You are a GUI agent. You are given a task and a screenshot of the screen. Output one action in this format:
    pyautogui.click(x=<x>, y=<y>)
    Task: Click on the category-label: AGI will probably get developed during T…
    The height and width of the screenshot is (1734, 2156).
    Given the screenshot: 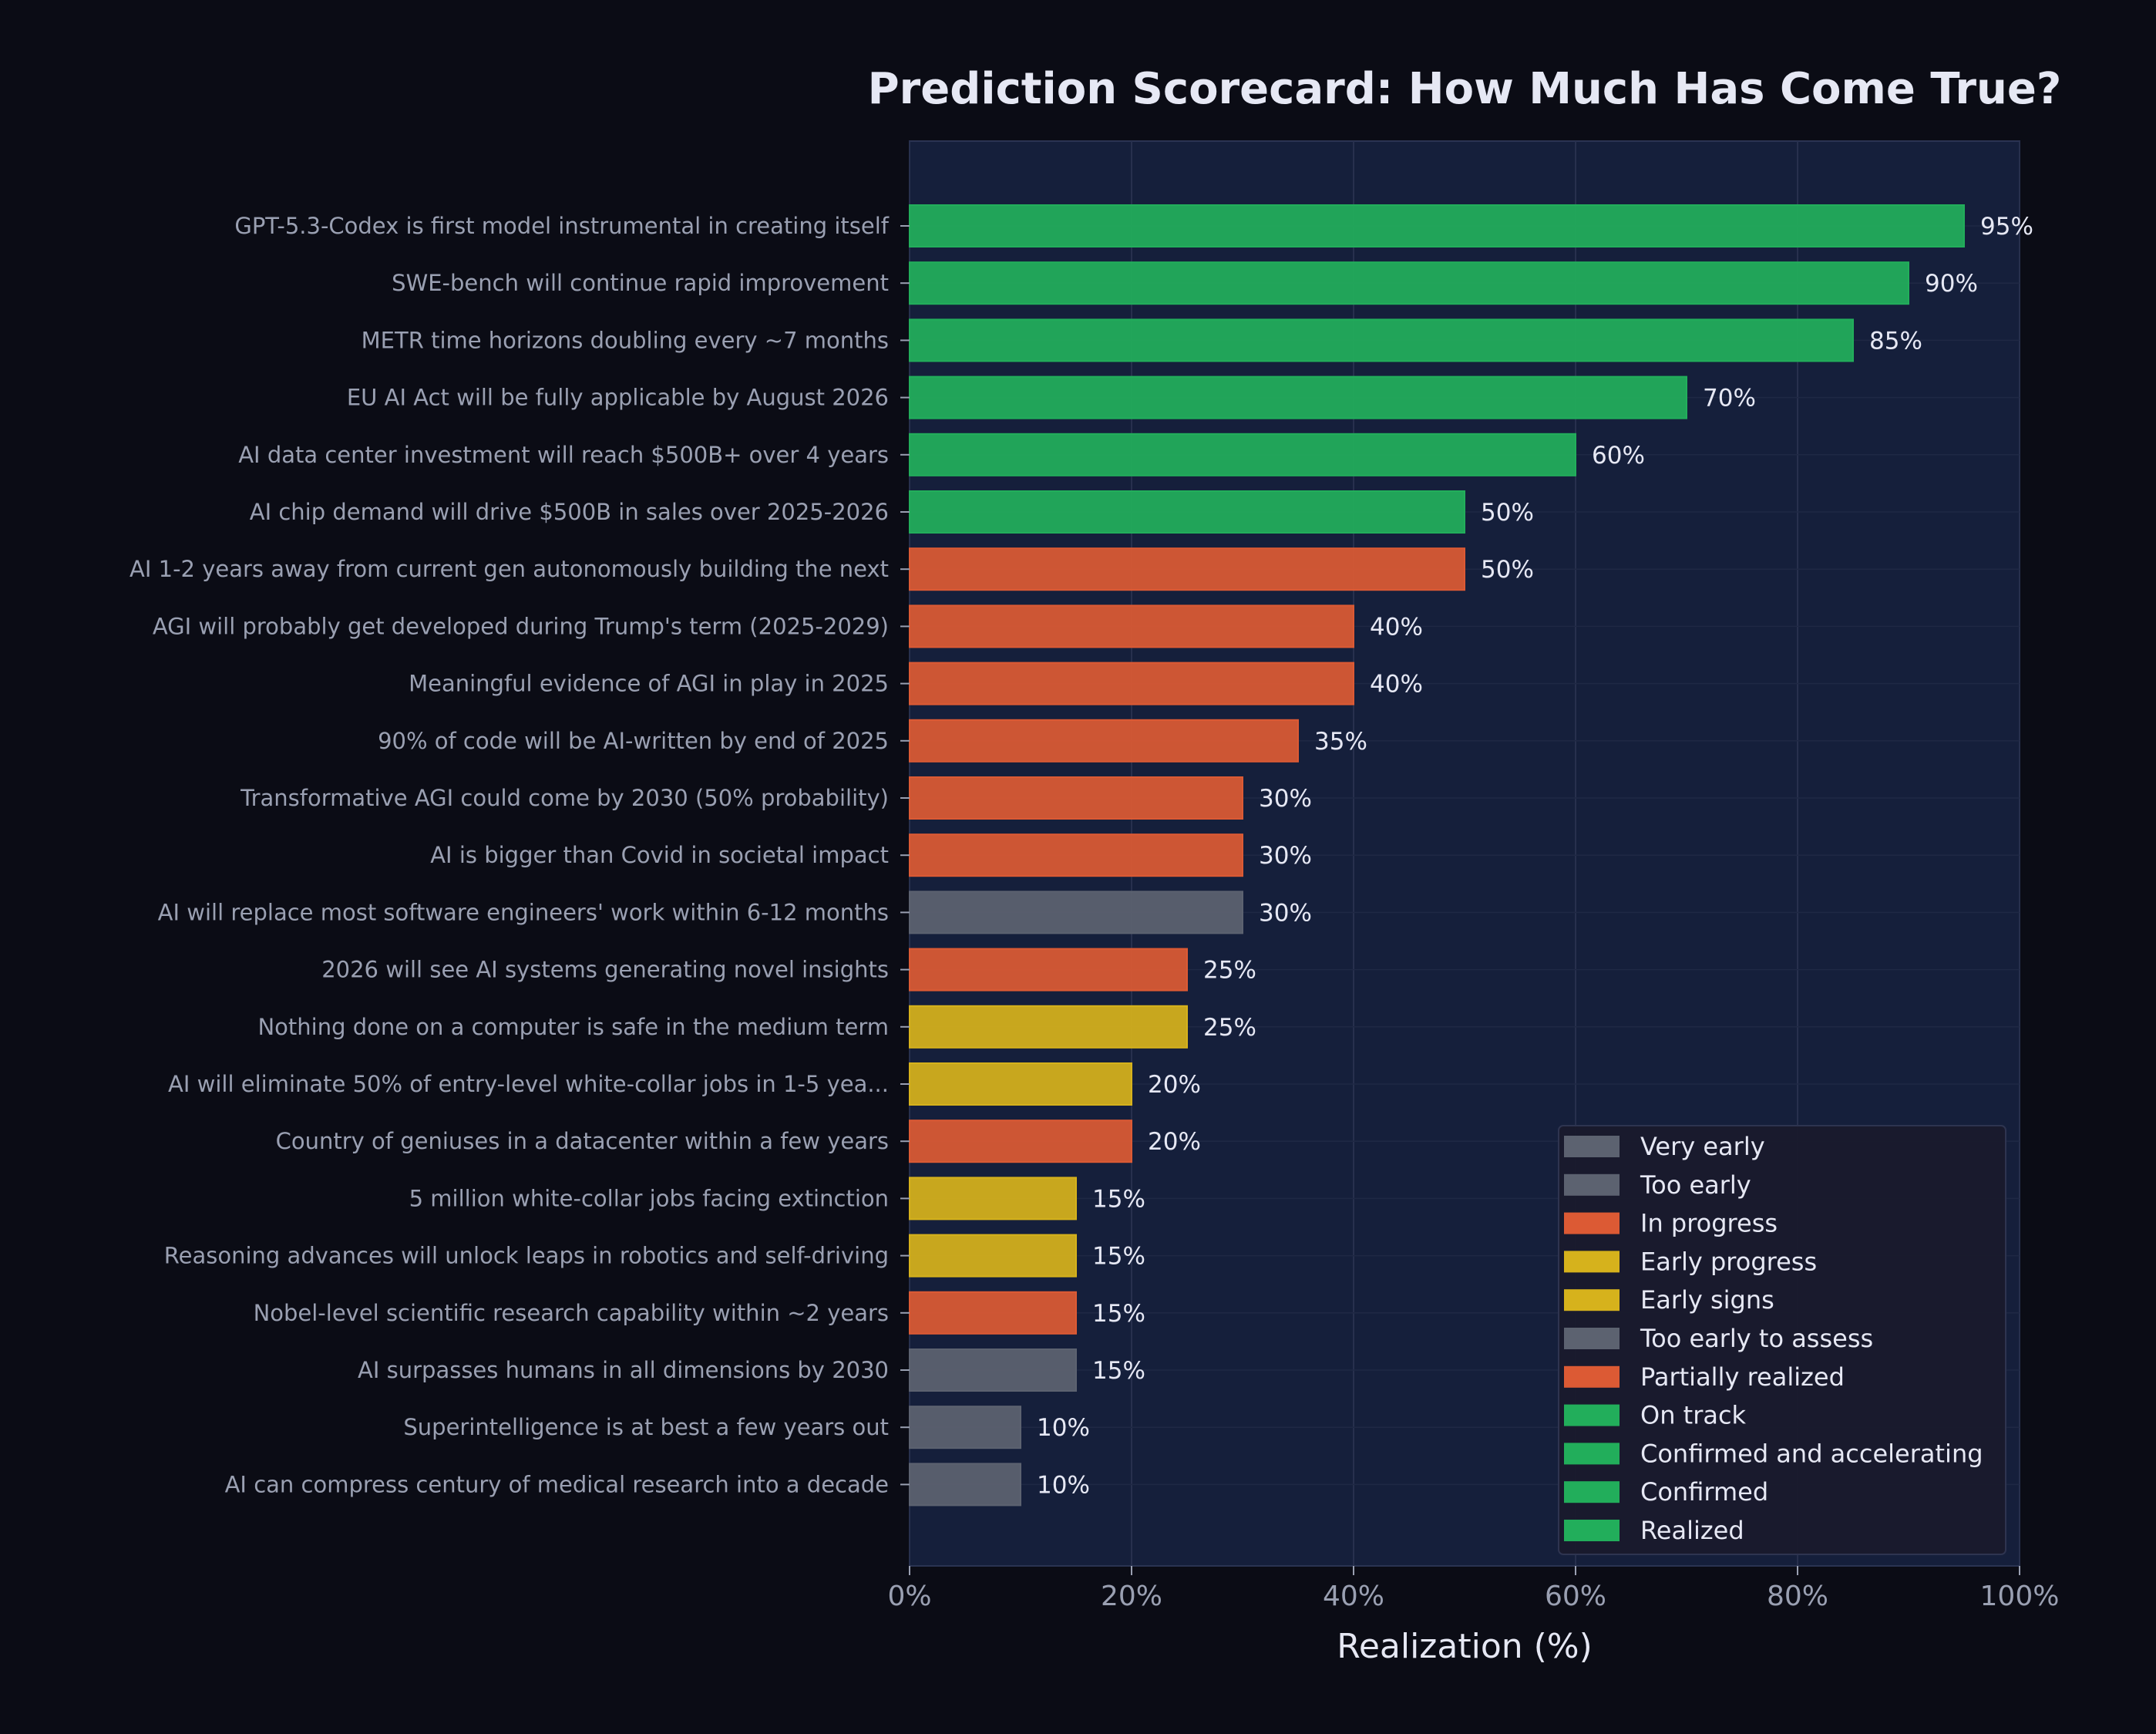 What is the action you would take?
    pyautogui.click(x=521, y=626)
    